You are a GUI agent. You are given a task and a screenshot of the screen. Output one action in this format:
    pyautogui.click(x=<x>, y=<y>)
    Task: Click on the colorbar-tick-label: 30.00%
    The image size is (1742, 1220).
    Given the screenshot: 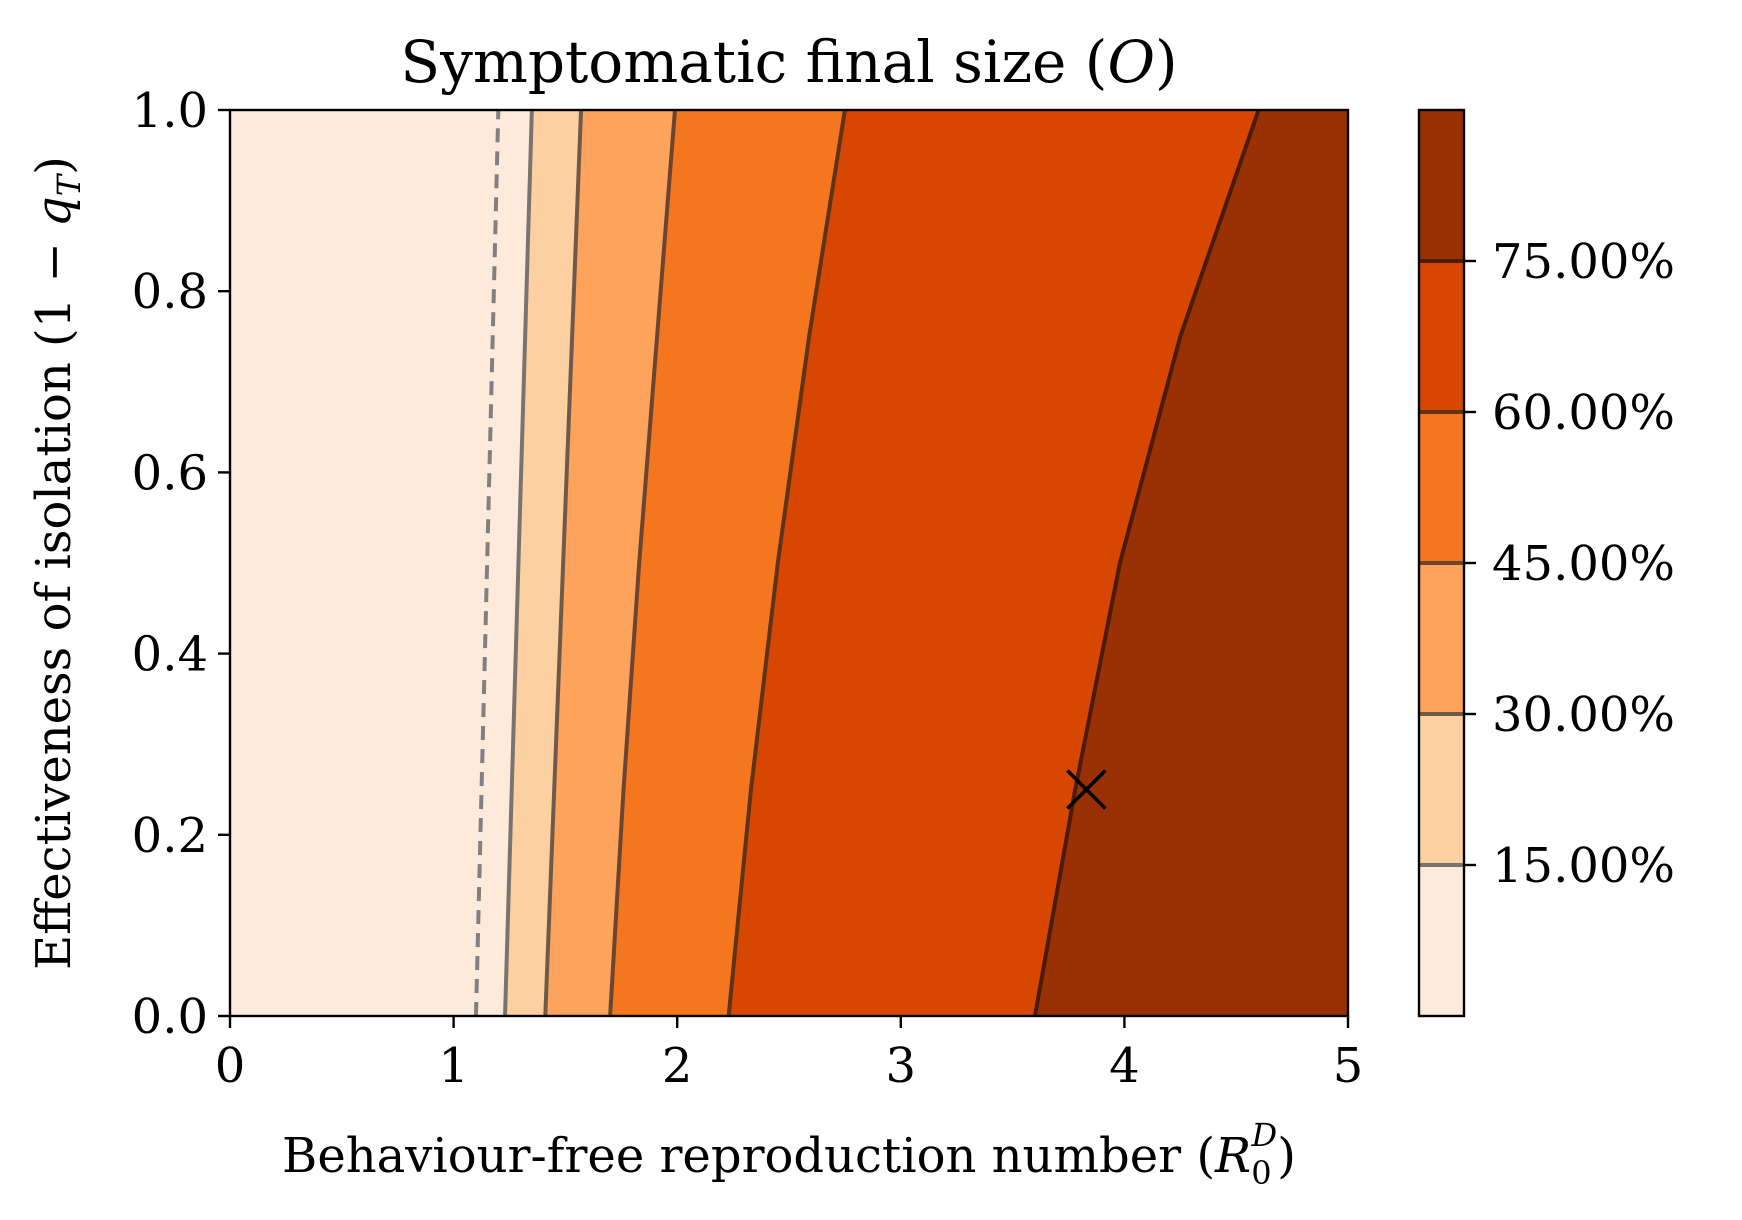 What is the action you would take?
    pyautogui.click(x=1583, y=715)
    